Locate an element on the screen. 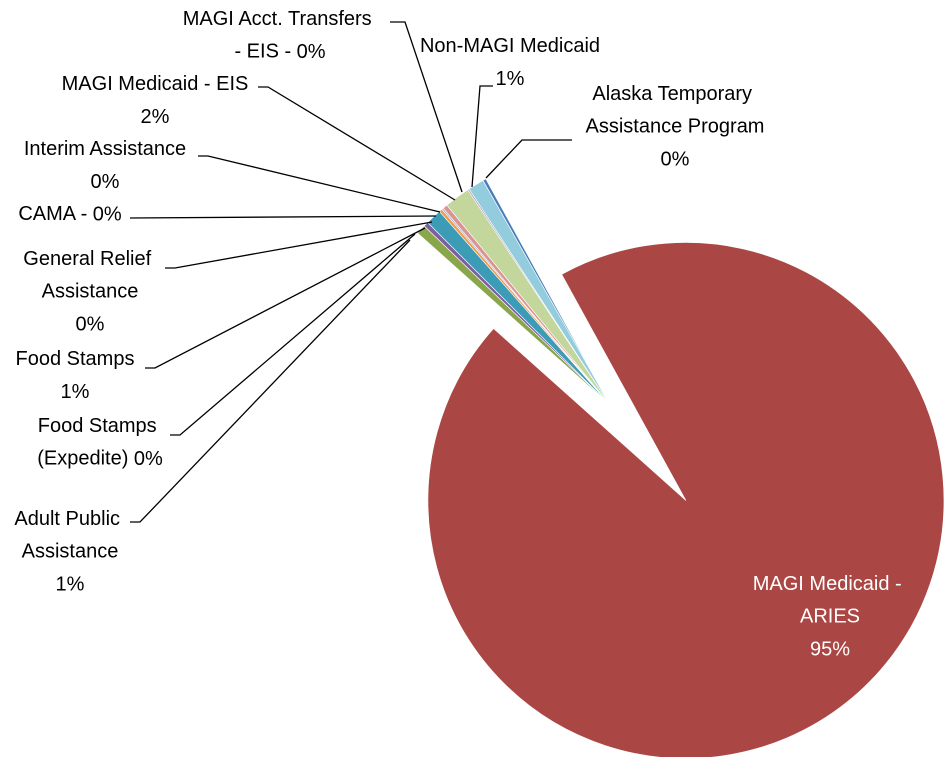 The image size is (945, 757). label-line: Adult Public is located at coordinates (69, 519).